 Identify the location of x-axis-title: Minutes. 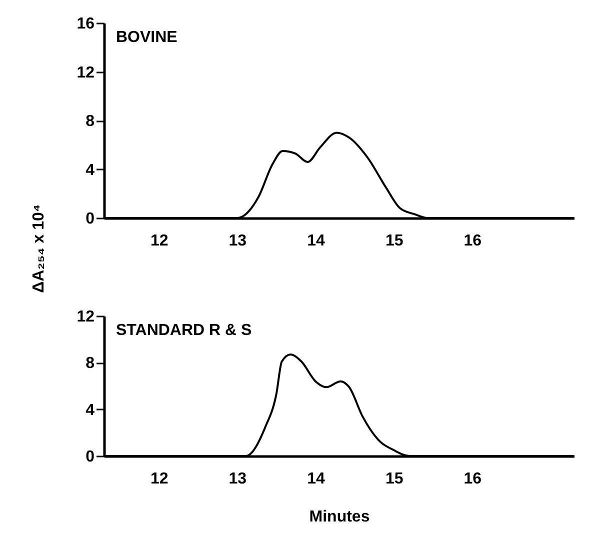
(339, 517).